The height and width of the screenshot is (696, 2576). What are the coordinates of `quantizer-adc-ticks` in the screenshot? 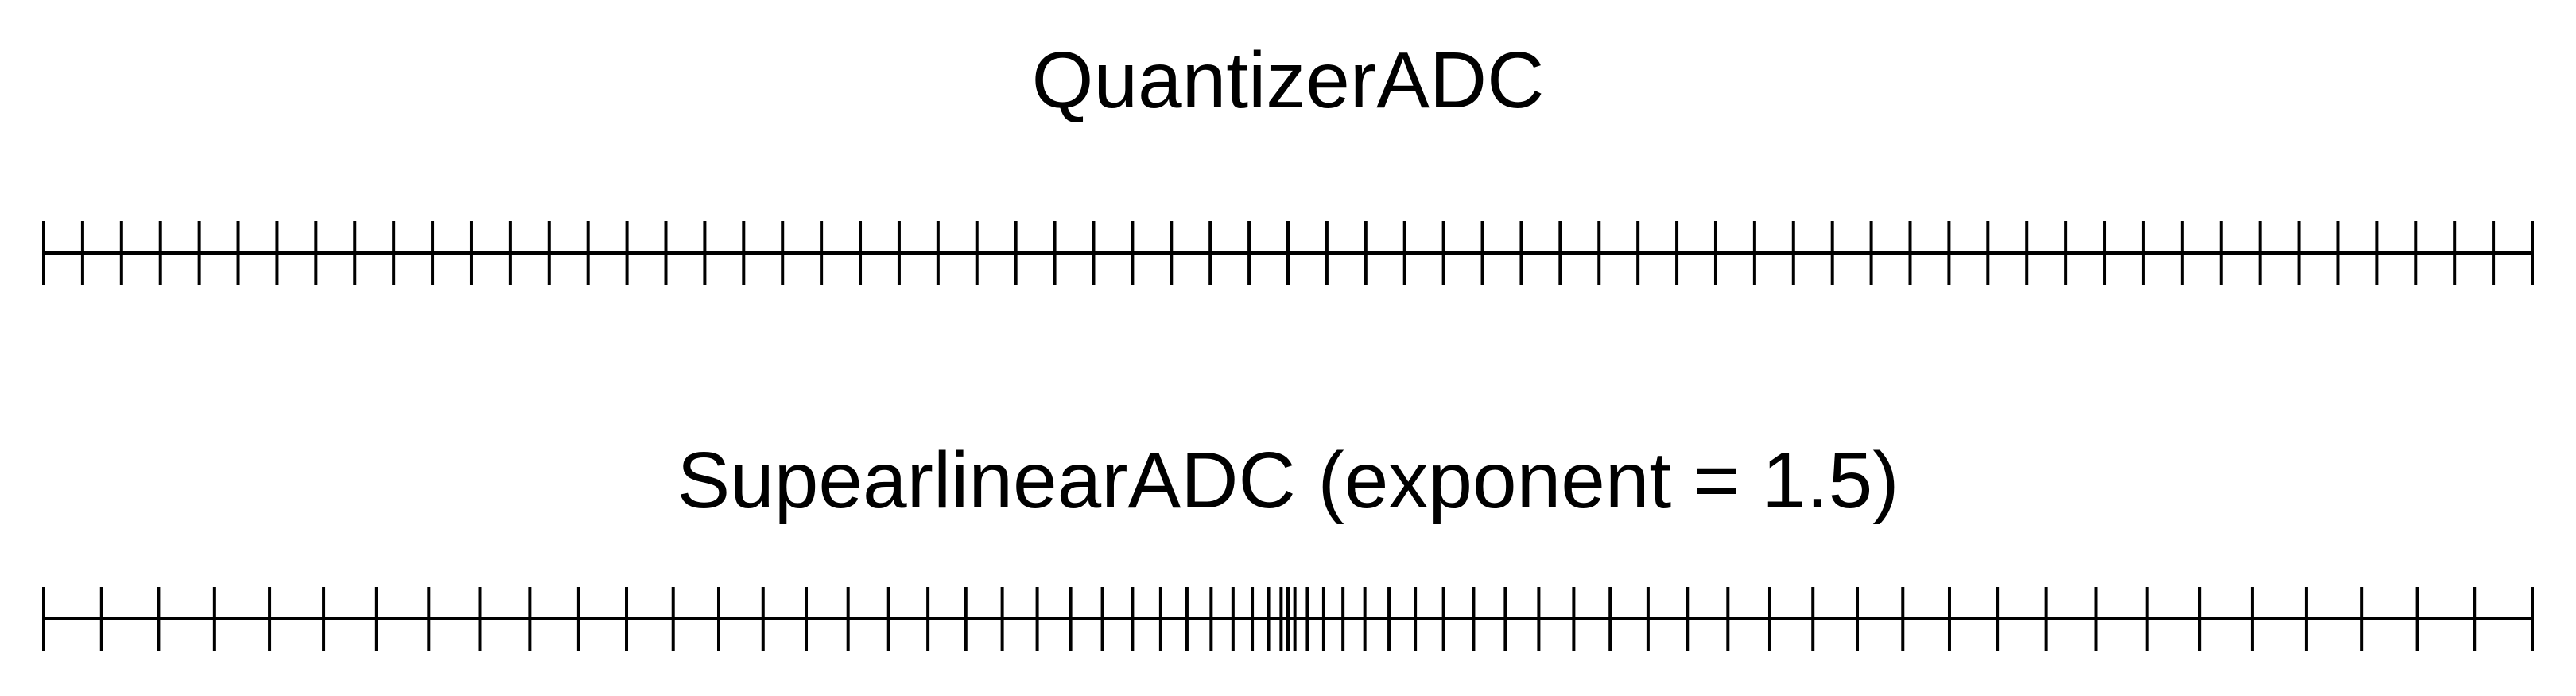 It's located at (1288, 253).